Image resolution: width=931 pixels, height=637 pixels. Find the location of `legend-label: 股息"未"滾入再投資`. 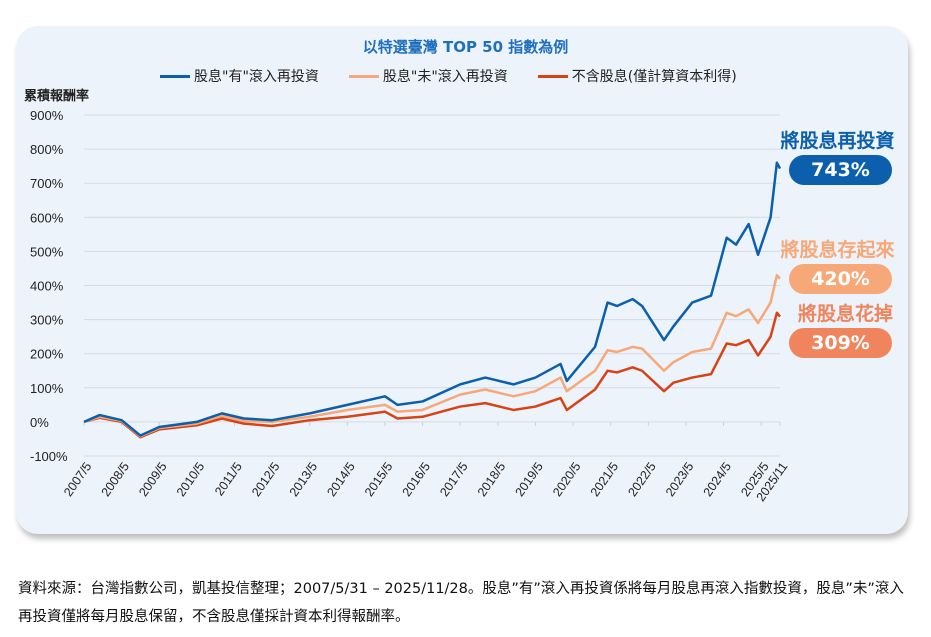

legend-label: 股息"未"滾入再投資 is located at coordinates (445, 77).